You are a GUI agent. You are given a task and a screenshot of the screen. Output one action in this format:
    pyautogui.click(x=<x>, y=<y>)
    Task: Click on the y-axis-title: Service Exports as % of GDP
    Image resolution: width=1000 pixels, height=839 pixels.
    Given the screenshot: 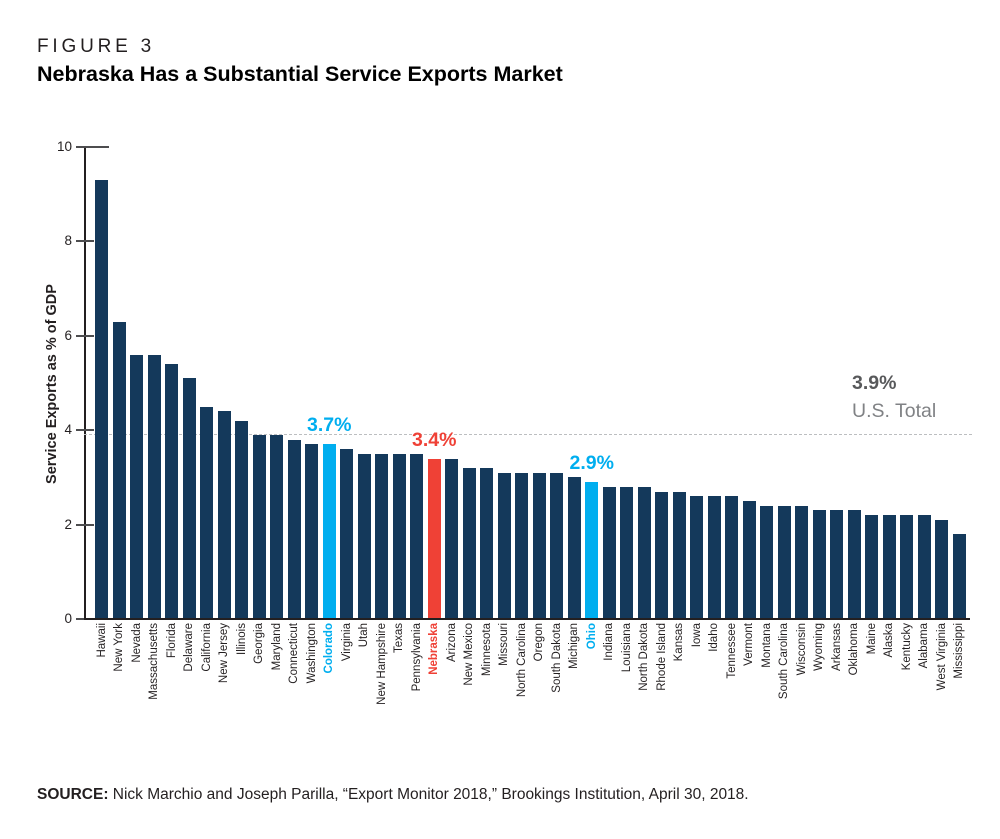 What is the action you would take?
    pyautogui.click(x=52, y=384)
    